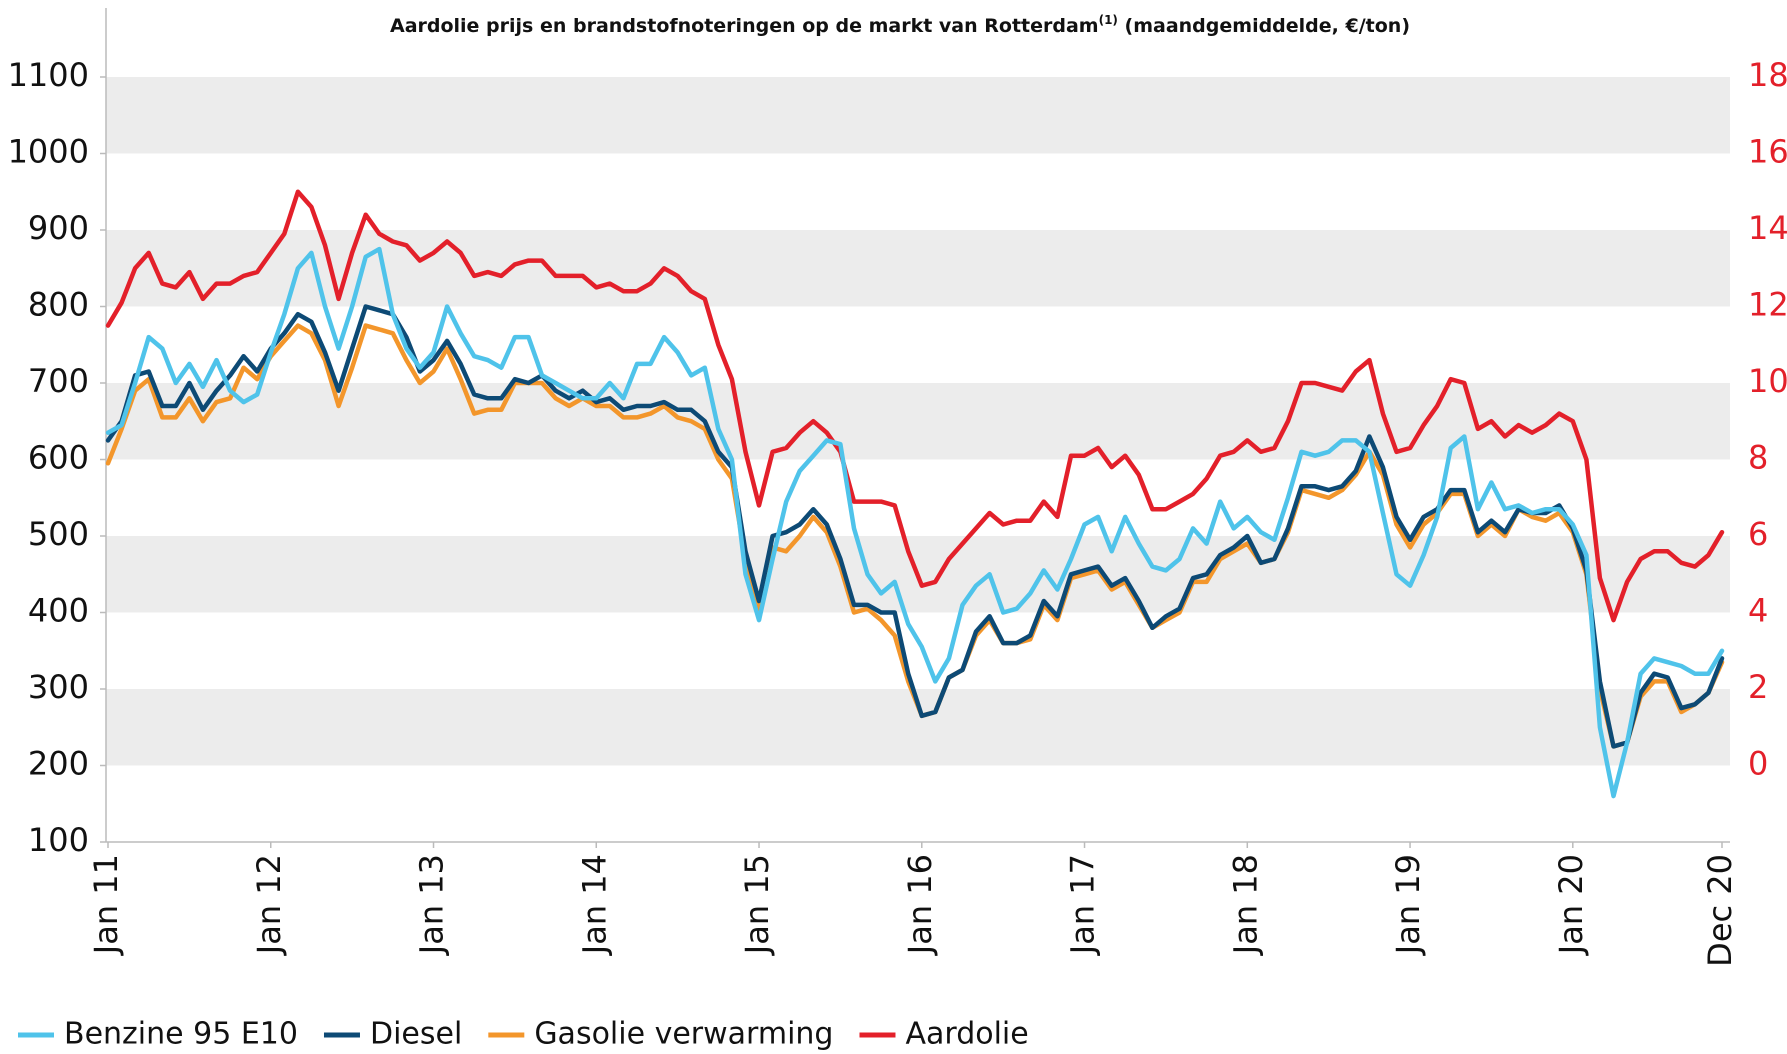 Image resolution: width=1787 pixels, height=1054 pixels. I want to click on x-tick-label: Jan 12, so click(269, 905).